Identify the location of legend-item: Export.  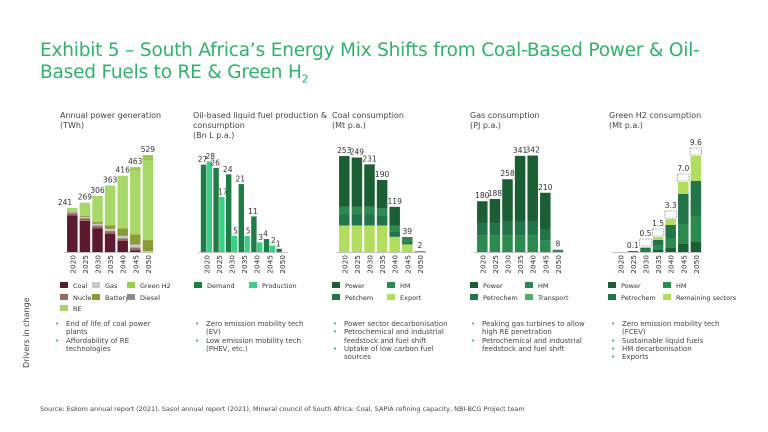
(404, 298).